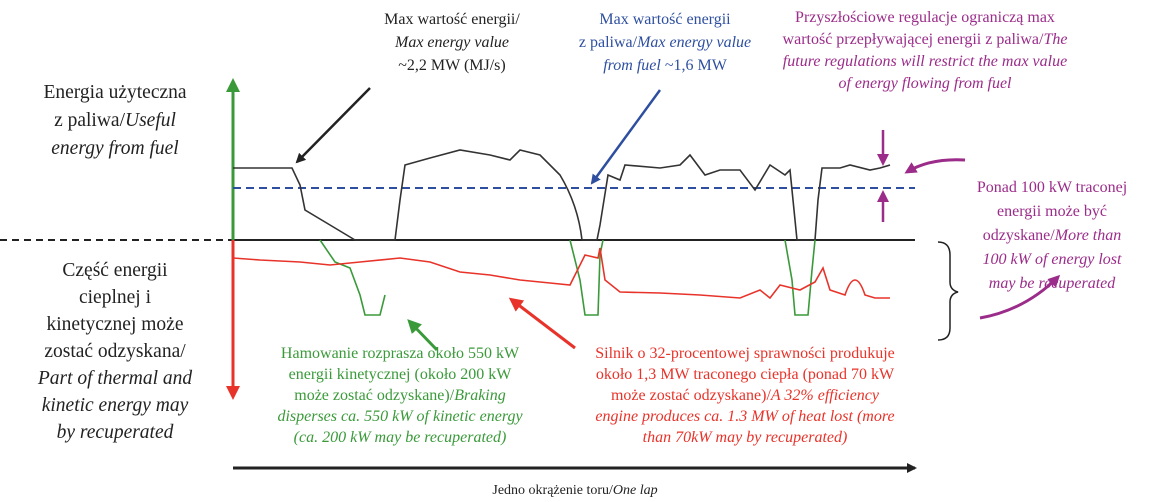 The height and width of the screenshot is (502, 1150). I want to click on text-segment: 100 kW of energy lost, so click(1052, 259).